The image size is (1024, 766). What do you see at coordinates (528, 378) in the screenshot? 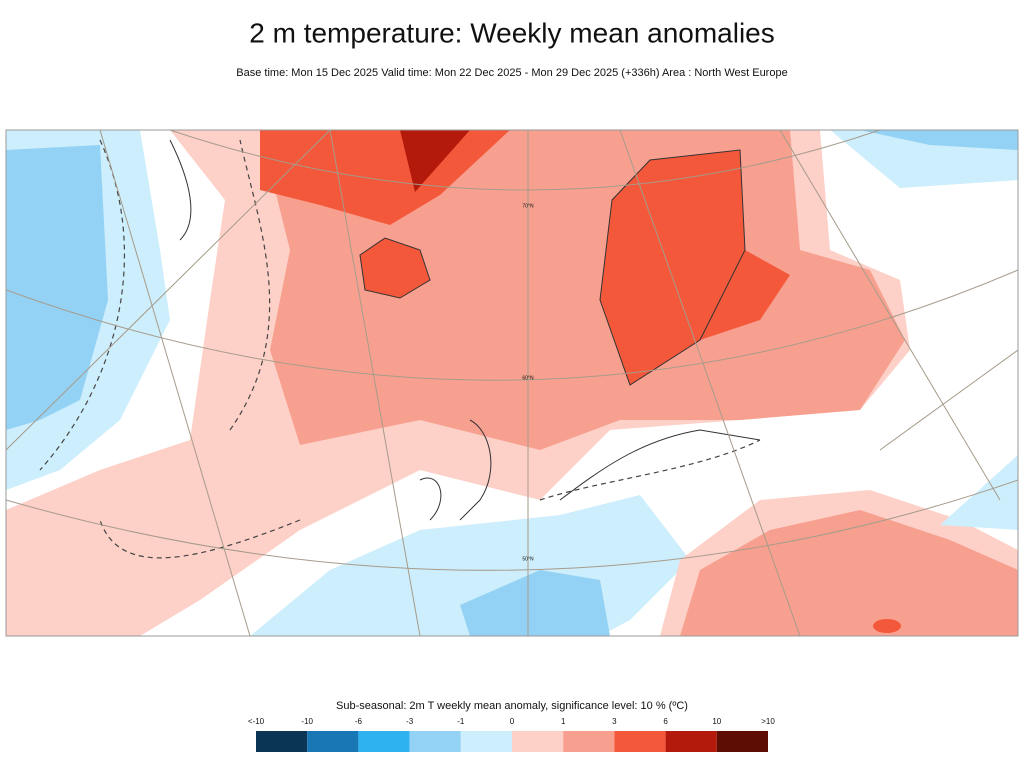
I see `grid-label: 60°N` at bounding box center [528, 378].